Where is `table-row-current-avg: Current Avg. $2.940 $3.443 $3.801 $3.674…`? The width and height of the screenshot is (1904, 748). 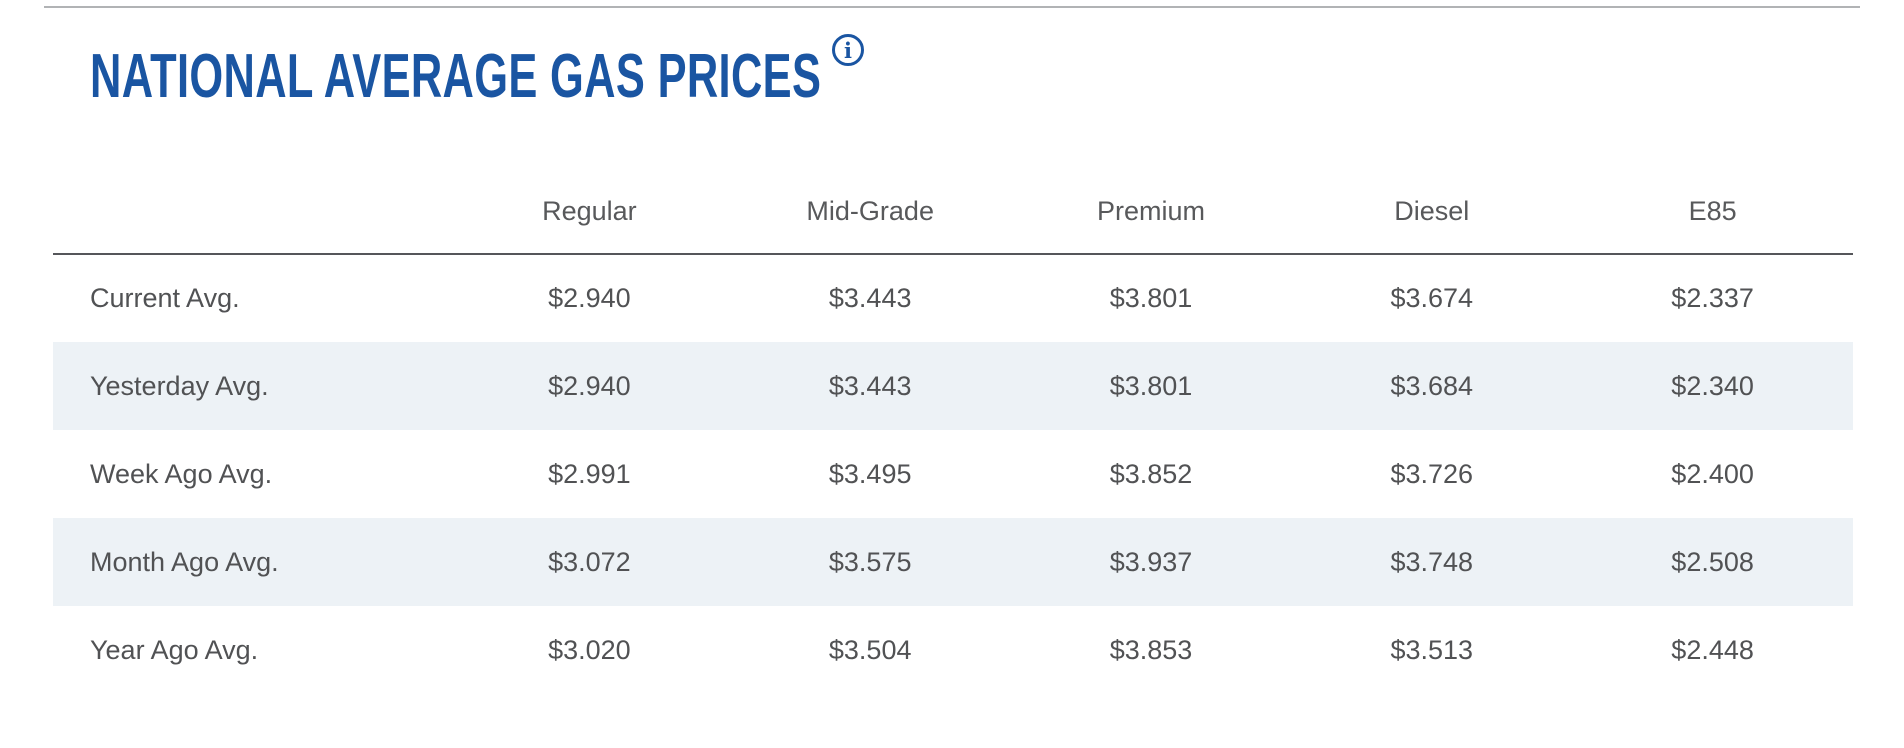 table-row-current-avg: Current Avg. $2.940 $3.443 $3.801 $3.674… is located at coordinates (953, 298).